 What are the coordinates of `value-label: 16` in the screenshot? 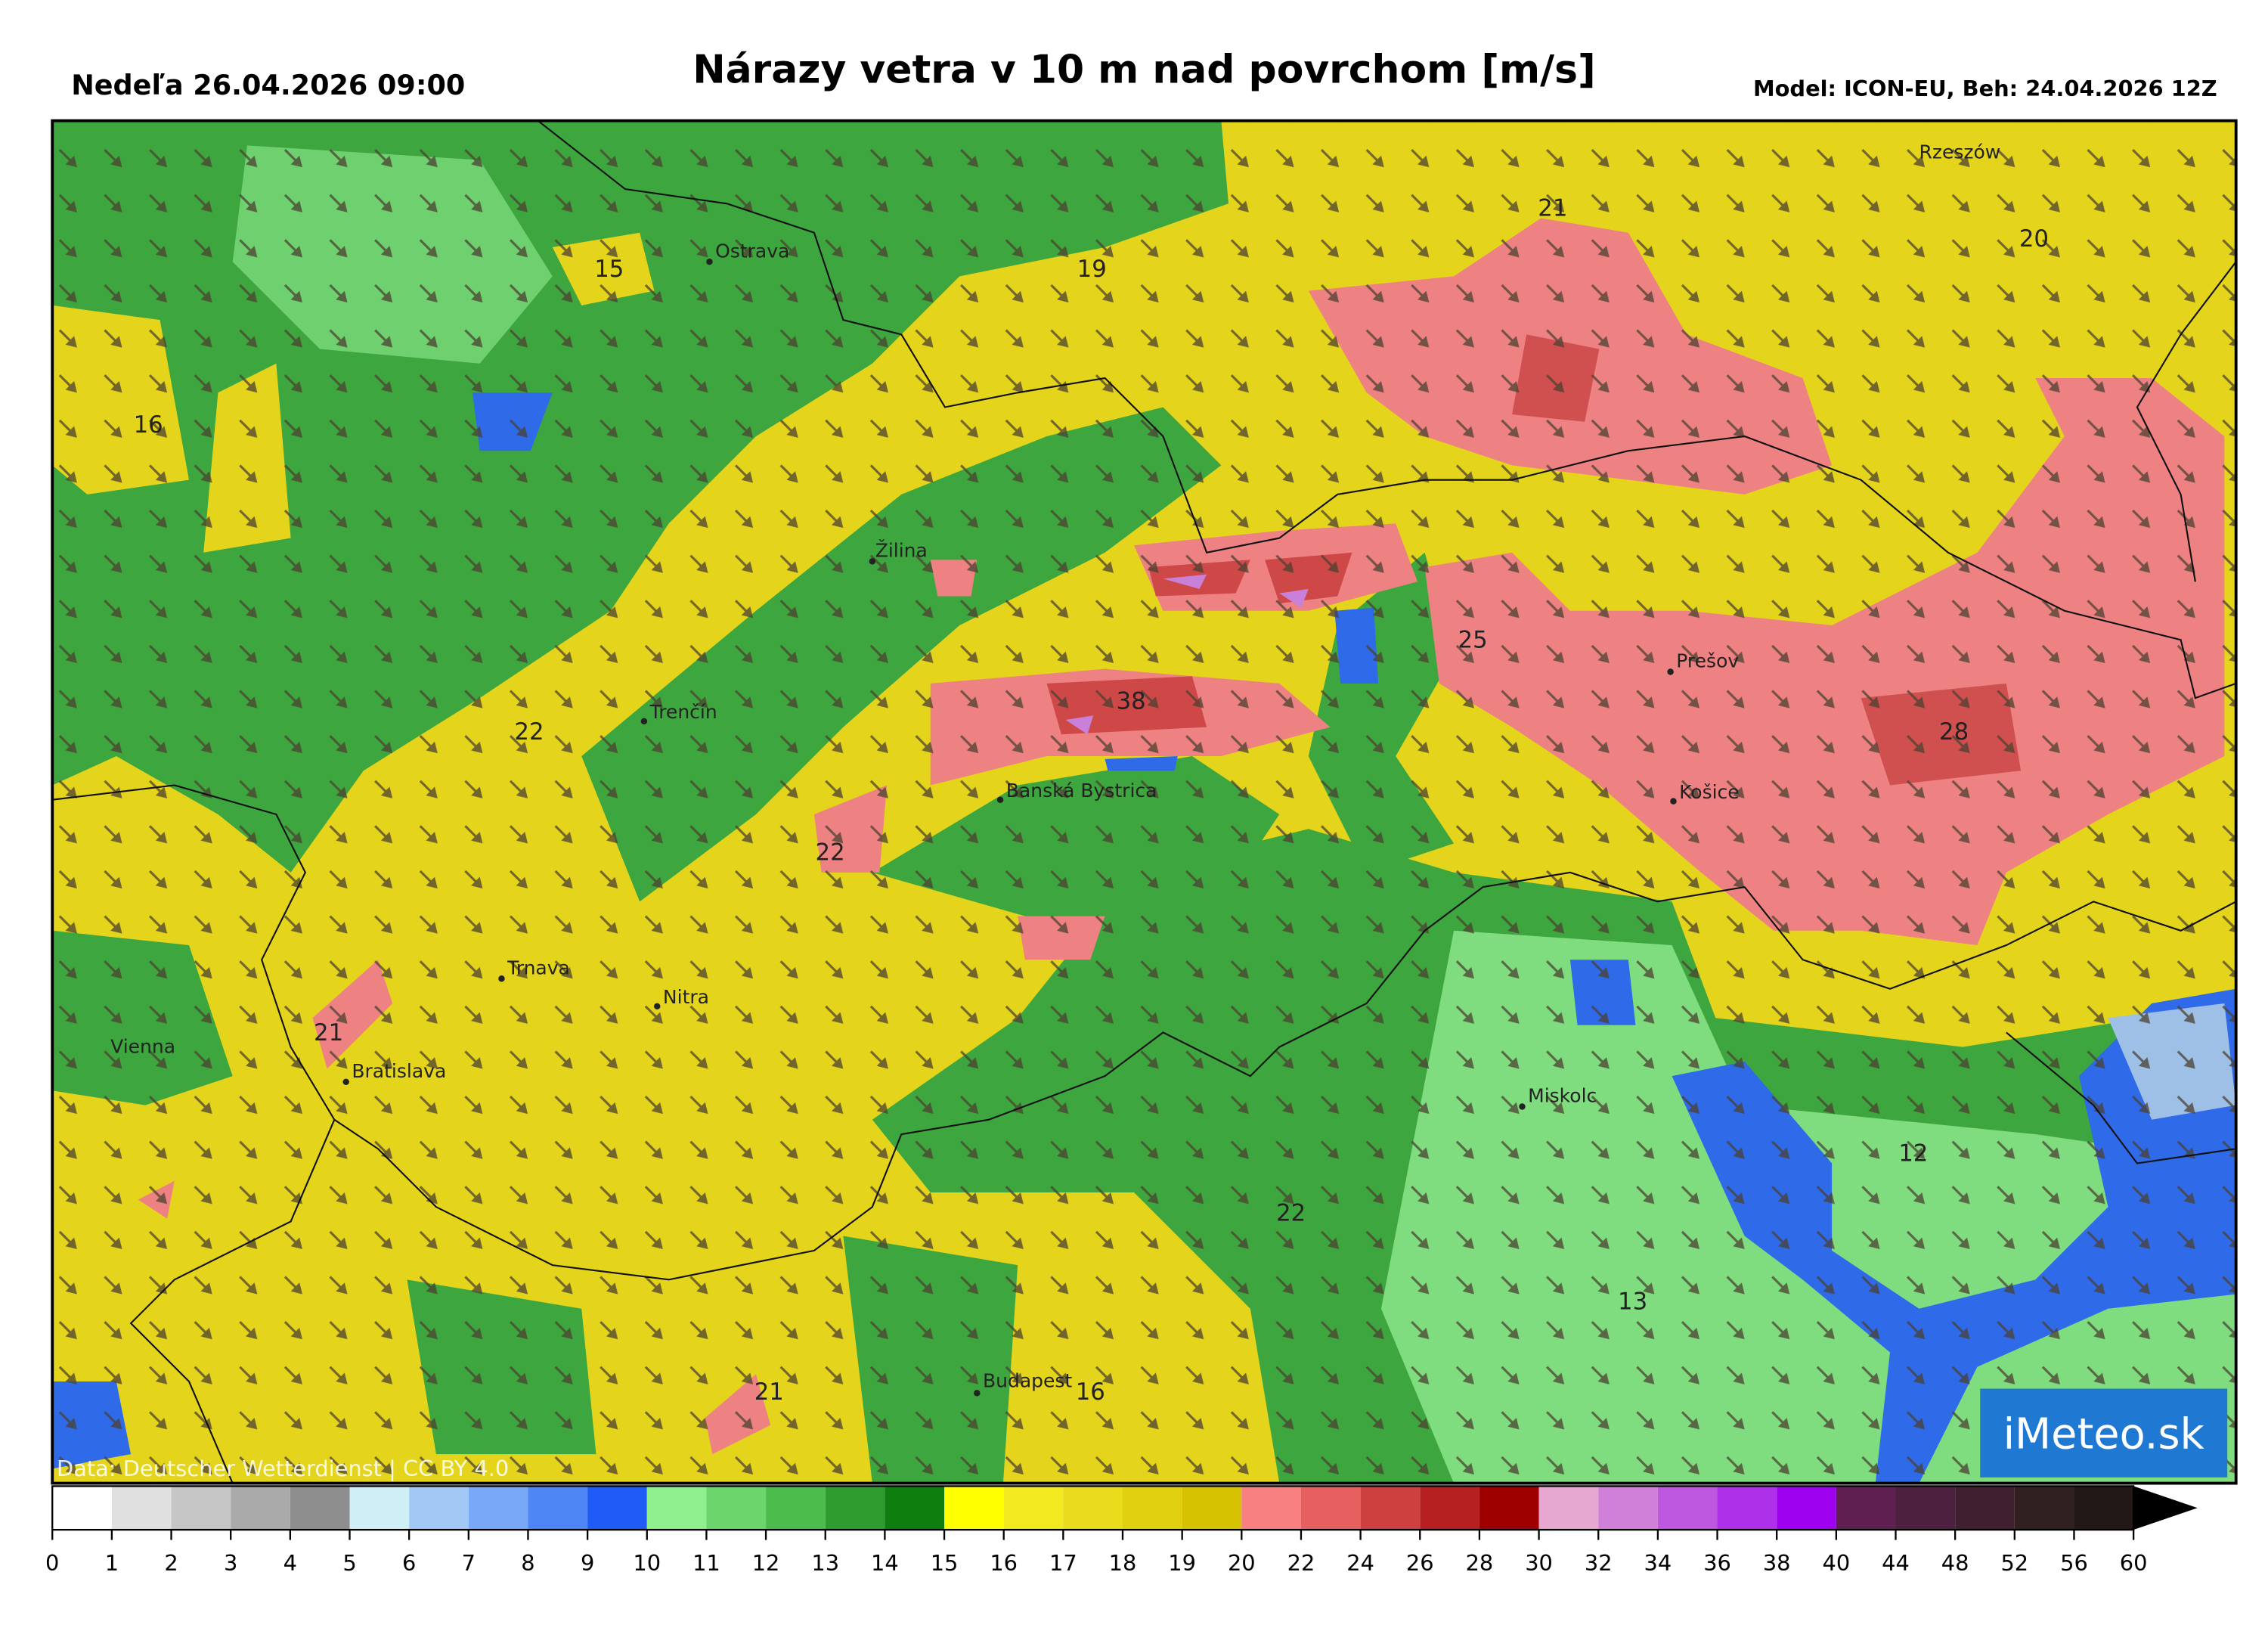 It's located at (148, 425).